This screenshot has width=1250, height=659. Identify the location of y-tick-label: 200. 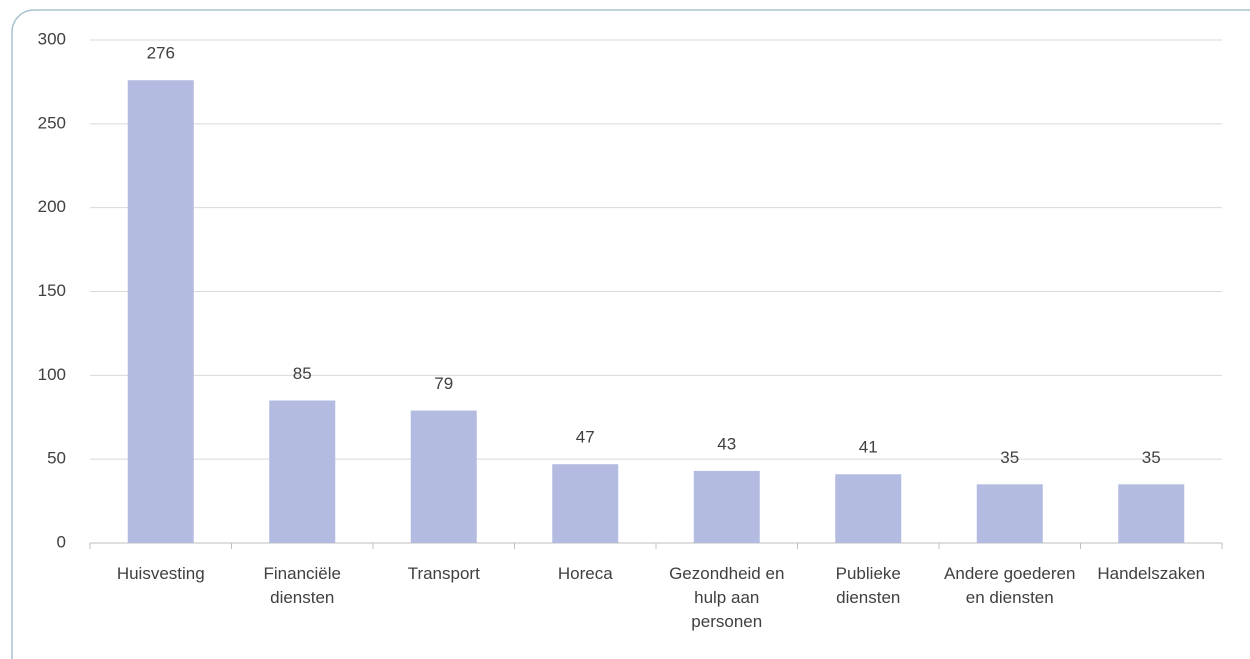
(52, 206).